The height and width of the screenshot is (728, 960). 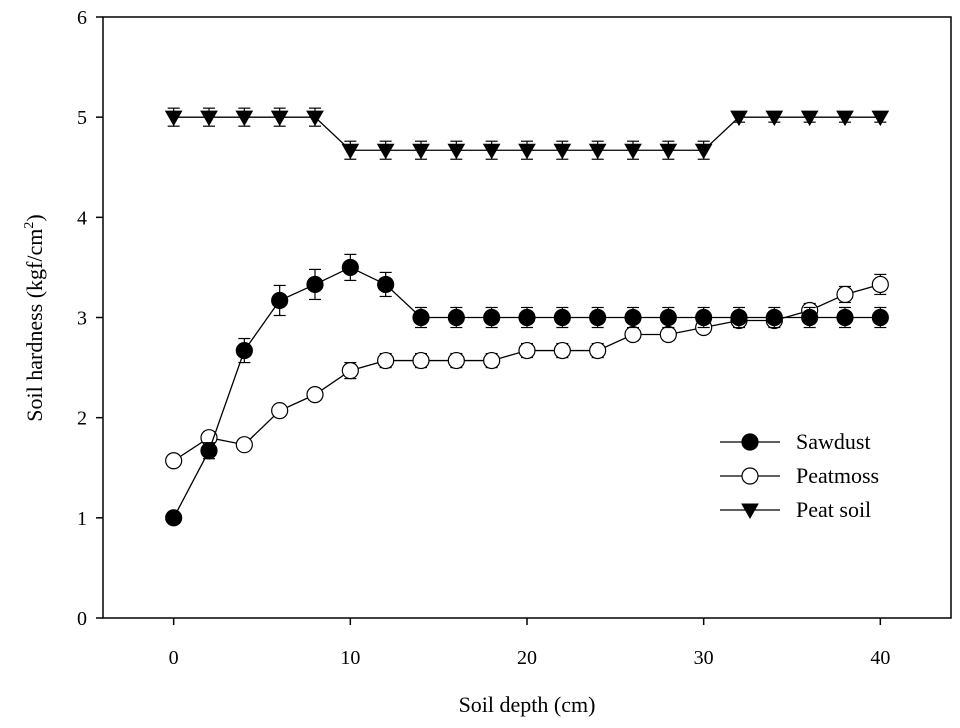 What do you see at coordinates (704, 658) in the screenshot?
I see `x-tick-label: 30` at bounding box center [704, 658].